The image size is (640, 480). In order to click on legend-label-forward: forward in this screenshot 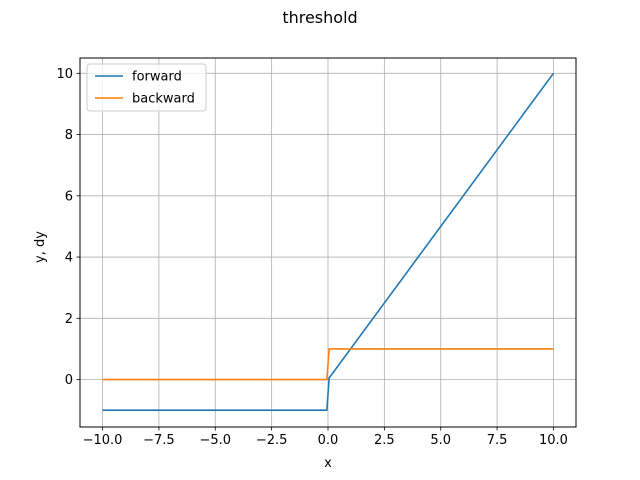, I will do `click(157, 77)`.